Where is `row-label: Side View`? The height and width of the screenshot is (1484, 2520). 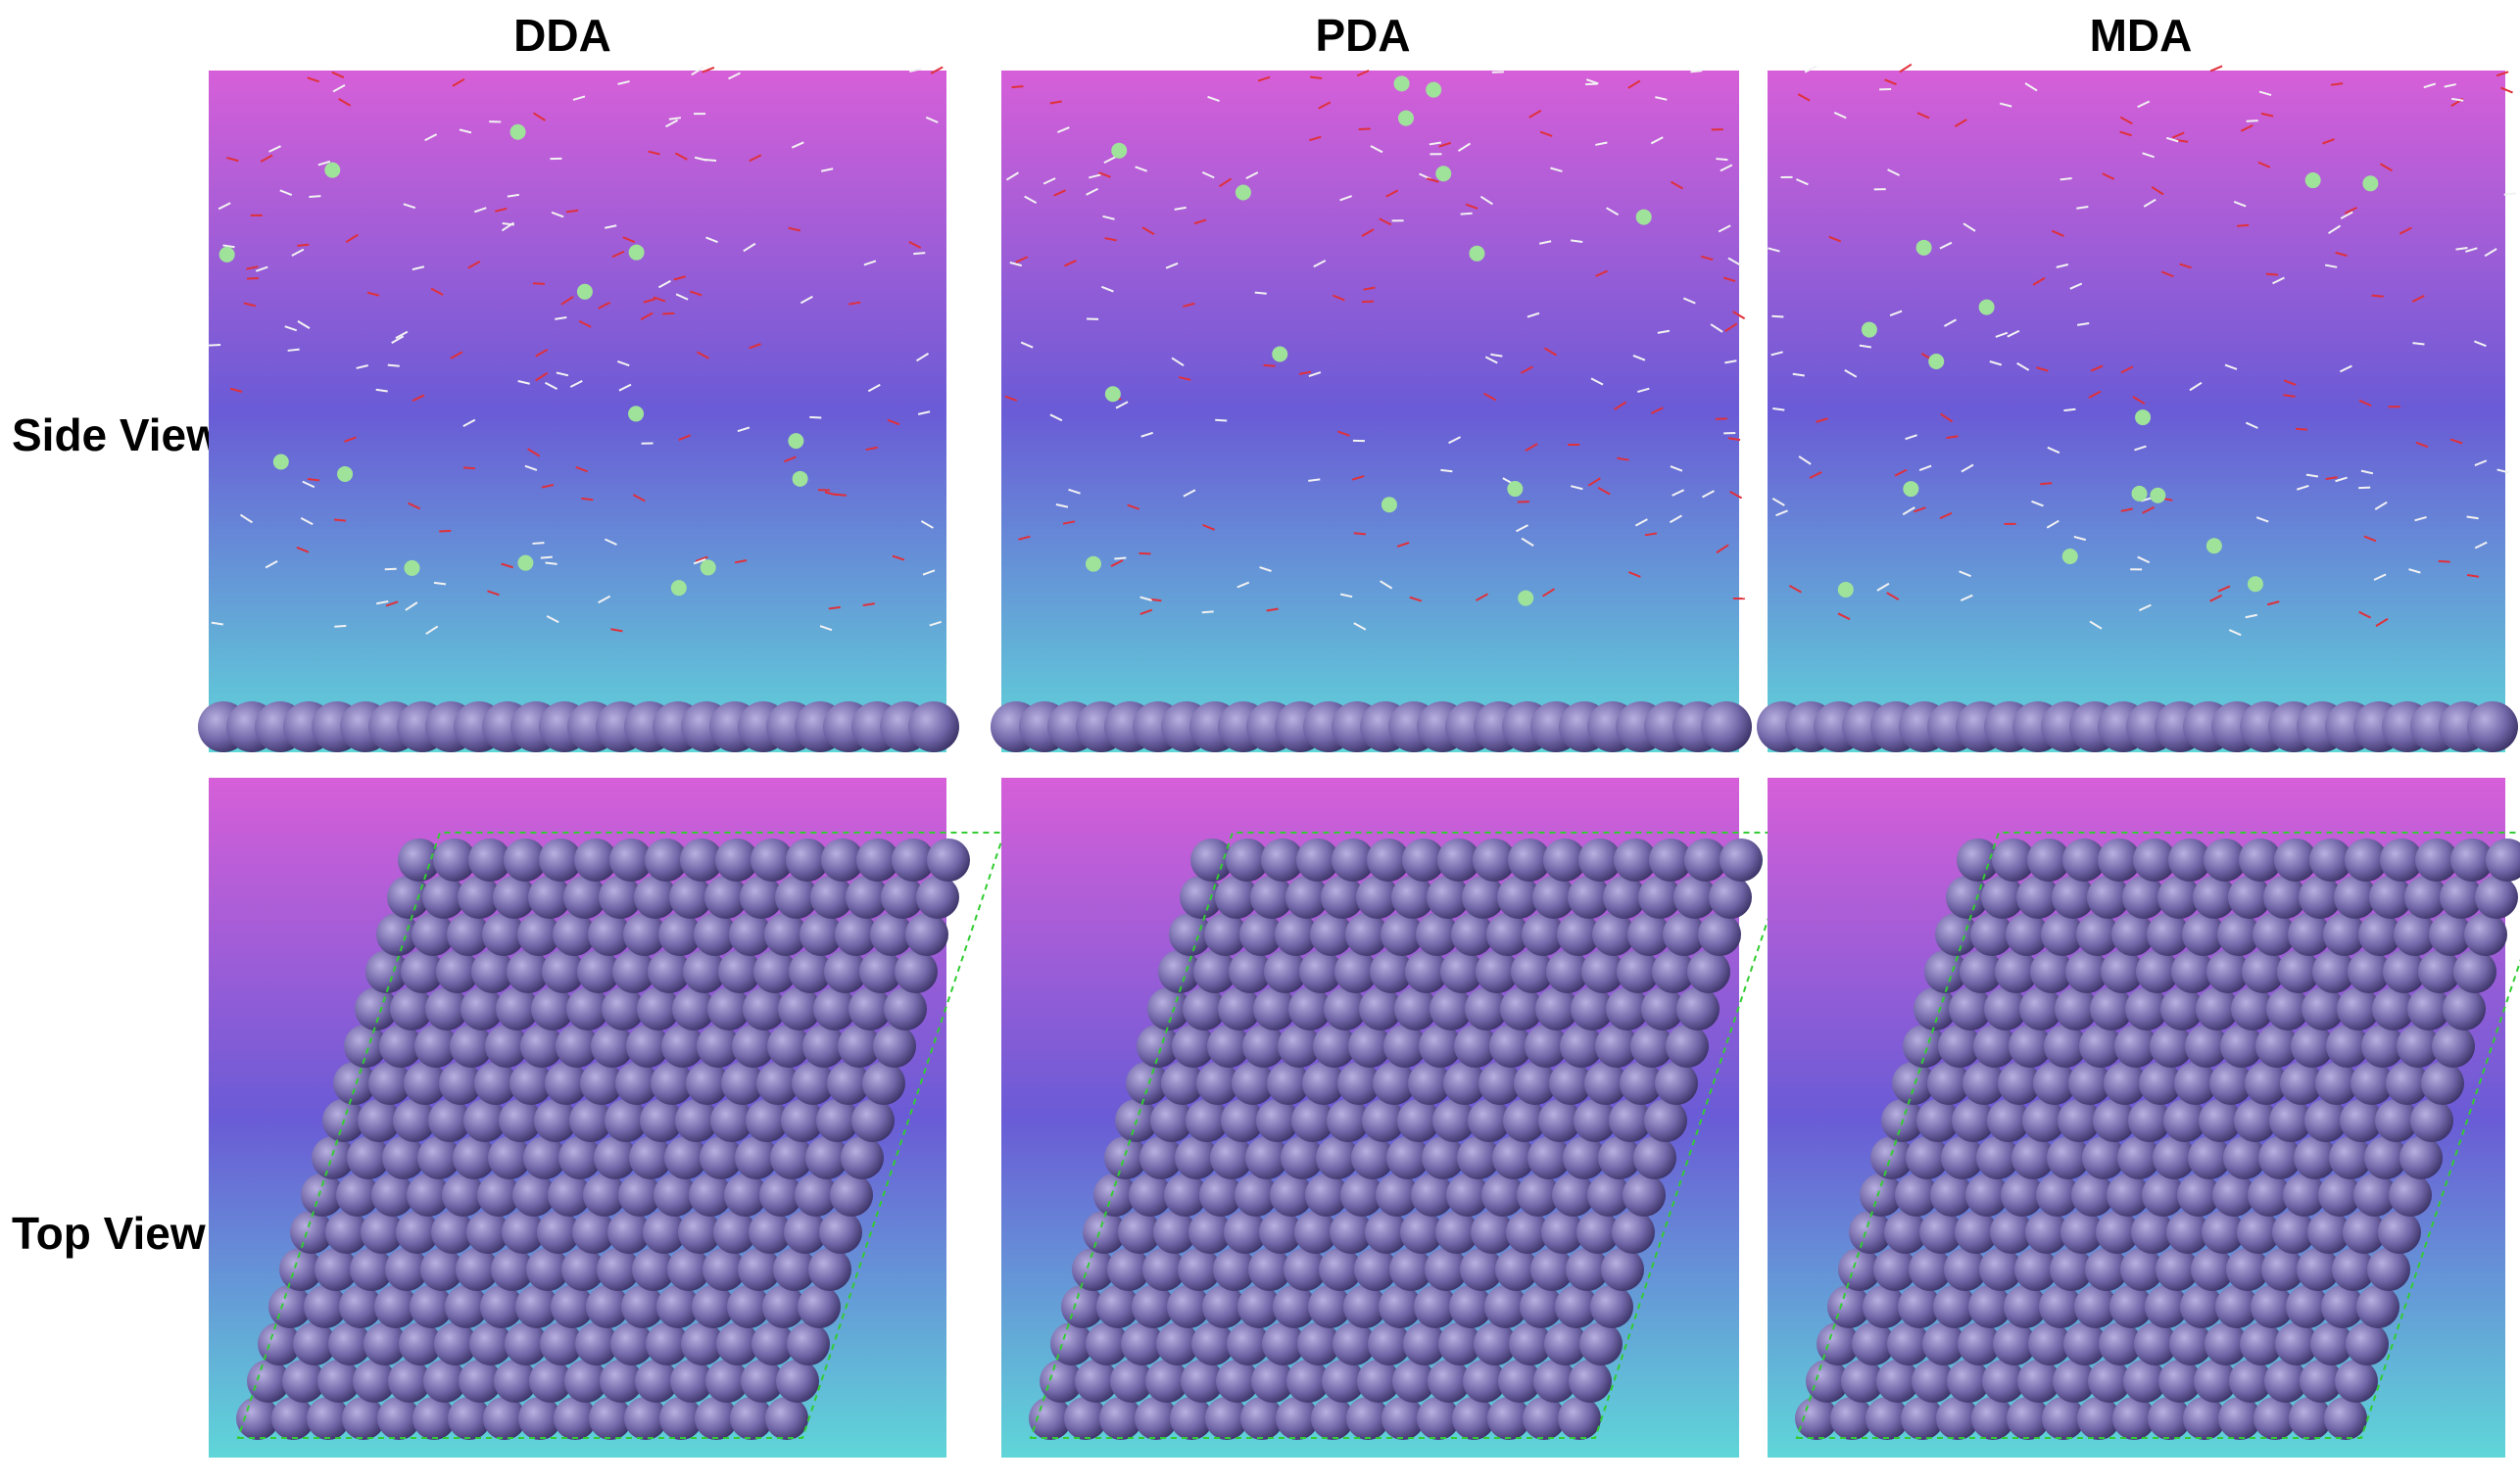 row-label: Side View is located at coordinates (116, 434).